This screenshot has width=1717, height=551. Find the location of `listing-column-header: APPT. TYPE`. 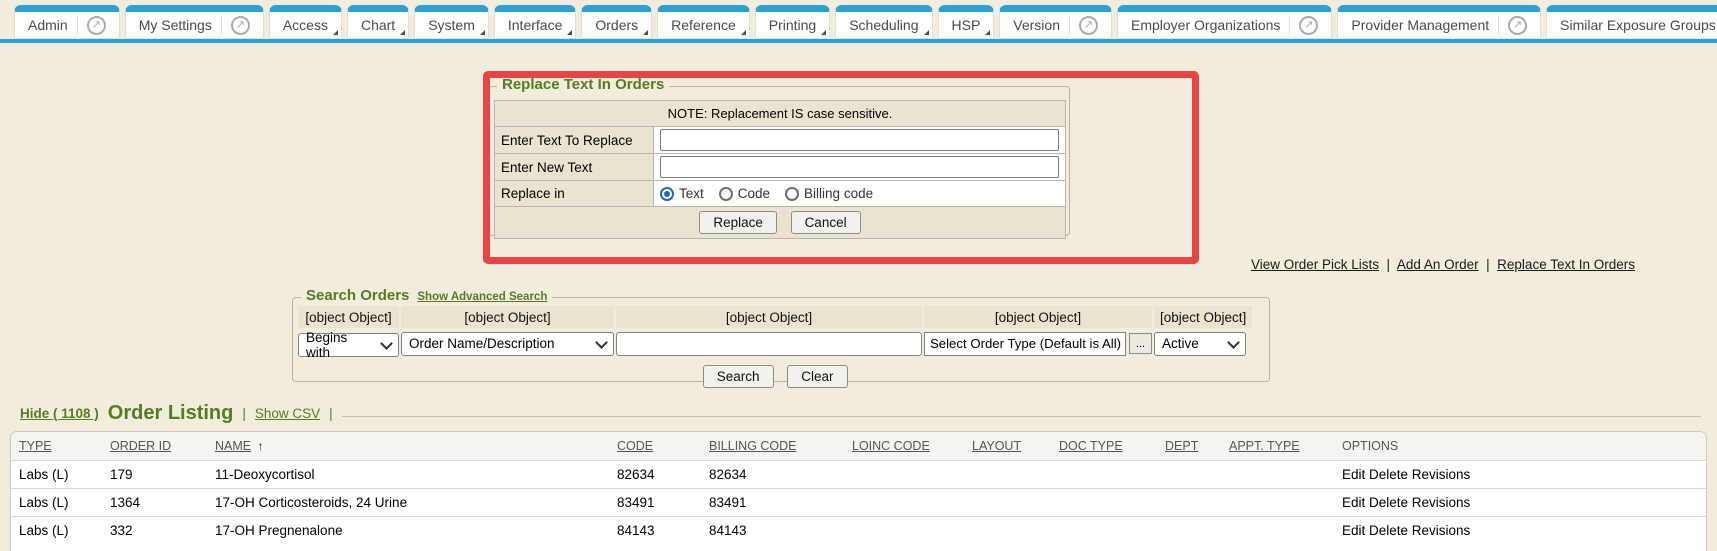

listing-column-header: APPT. TYPE is located at coordinates (1277, 446).